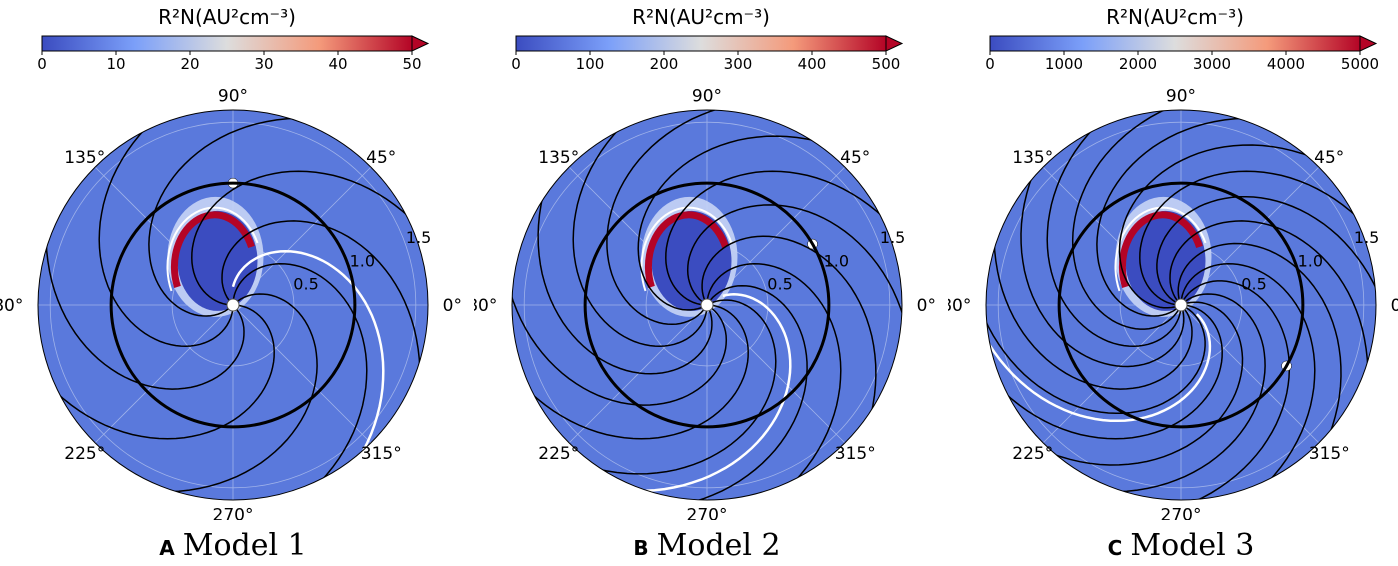 The height and width of the screenshot is (566, 1398). Describe the element at coordinates (411, 64) in the screenshot. I see `colorbar-tick-label: 50` at that location.